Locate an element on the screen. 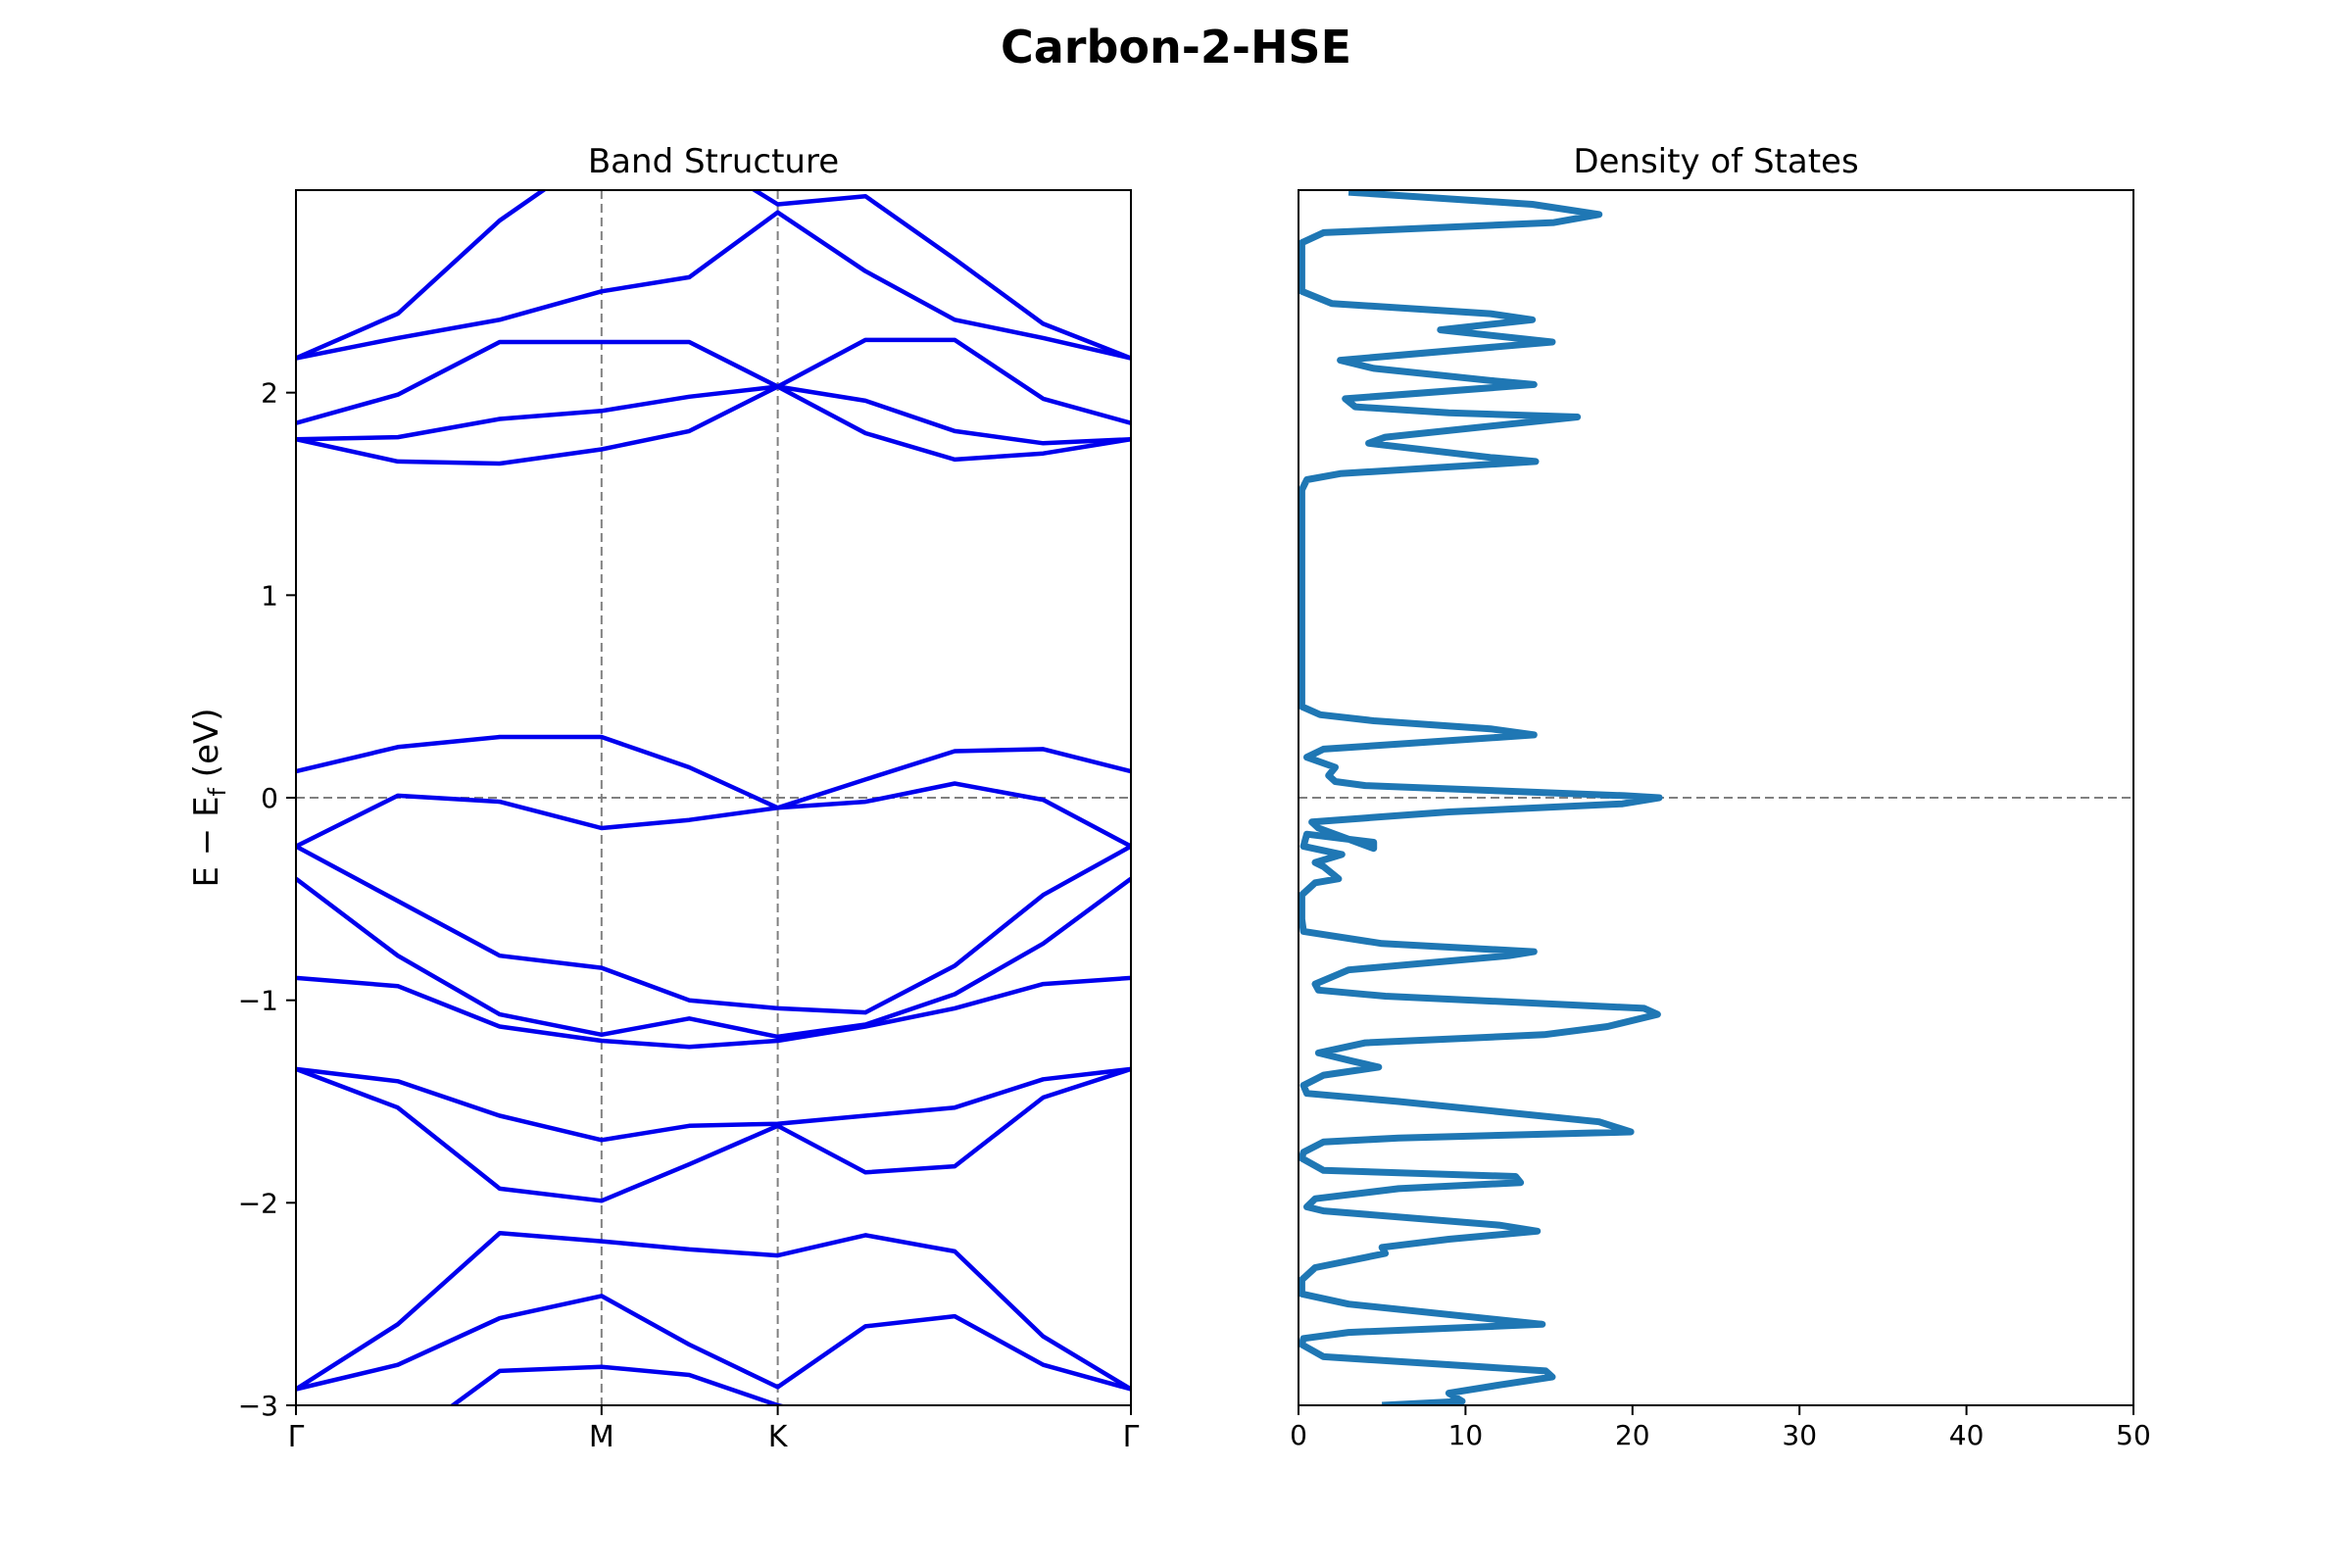 Image resolution: width=2352 pixels, height=1568 pixels. band-y-ticks: −3 −2 −1 0 1 2 is located at coordinates (267, 899).